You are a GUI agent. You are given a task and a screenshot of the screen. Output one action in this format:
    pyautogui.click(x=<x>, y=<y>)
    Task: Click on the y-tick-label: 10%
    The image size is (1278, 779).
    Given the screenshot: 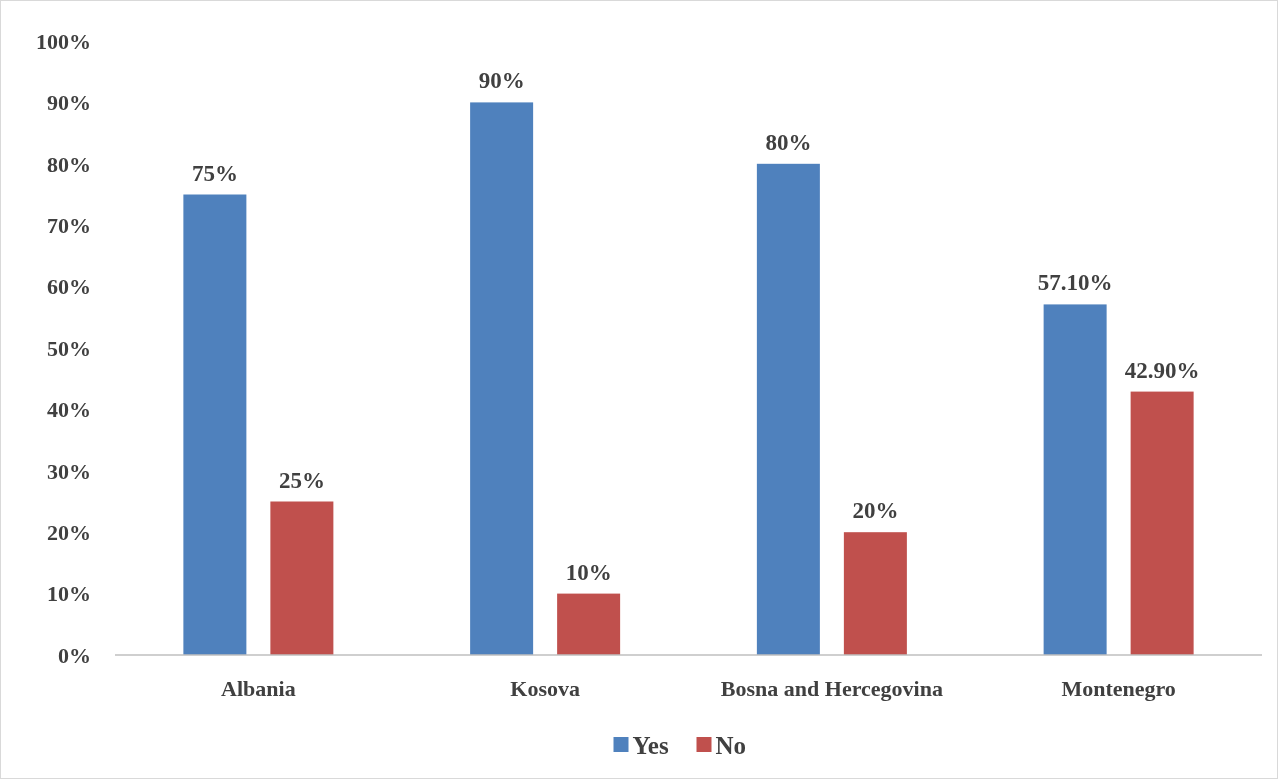 What is the action you would take?
    pyautogui.click(x=69, y=594)
    